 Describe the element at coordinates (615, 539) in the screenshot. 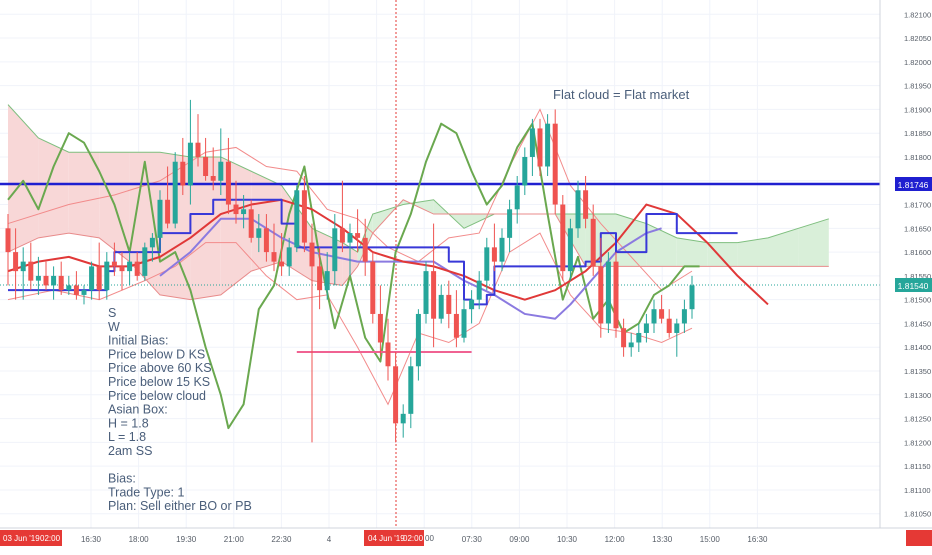

I see `time-tick-label: 12:00` at that location.